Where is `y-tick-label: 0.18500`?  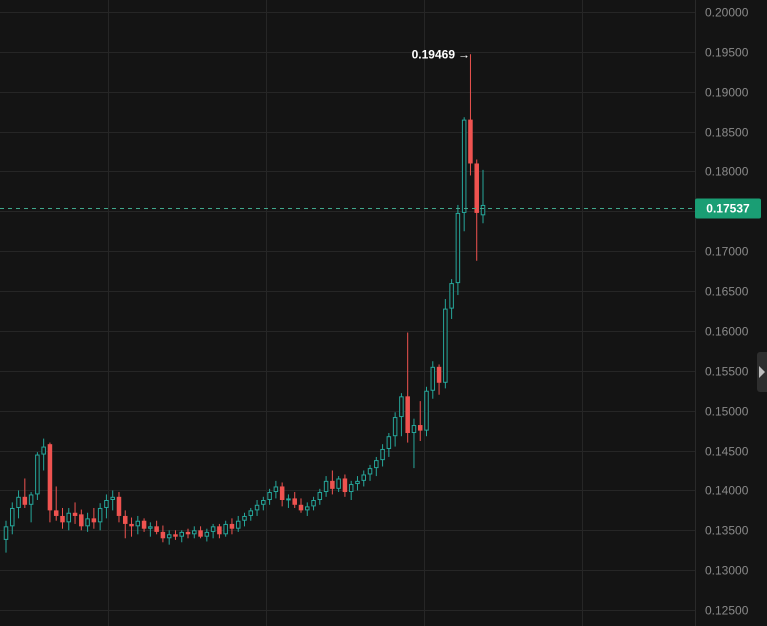 y-tick-label: 0.18500 is located at coordinates (727, 133).